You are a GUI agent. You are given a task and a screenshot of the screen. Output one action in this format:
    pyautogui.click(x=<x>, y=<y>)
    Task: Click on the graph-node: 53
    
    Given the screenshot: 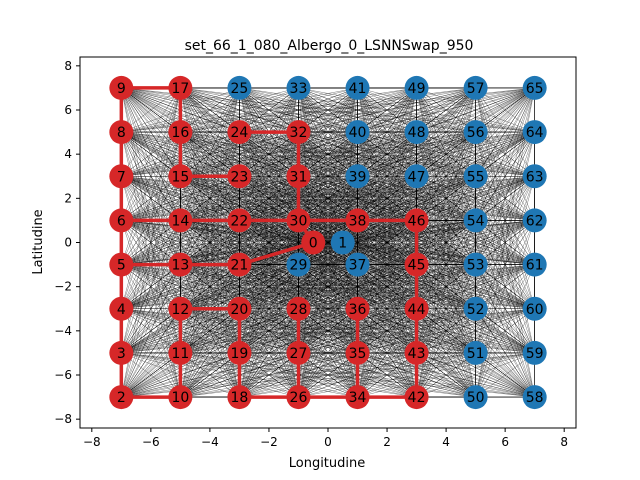 What is the action you would take?
    pyautogui.click(x=475, y=264)
    